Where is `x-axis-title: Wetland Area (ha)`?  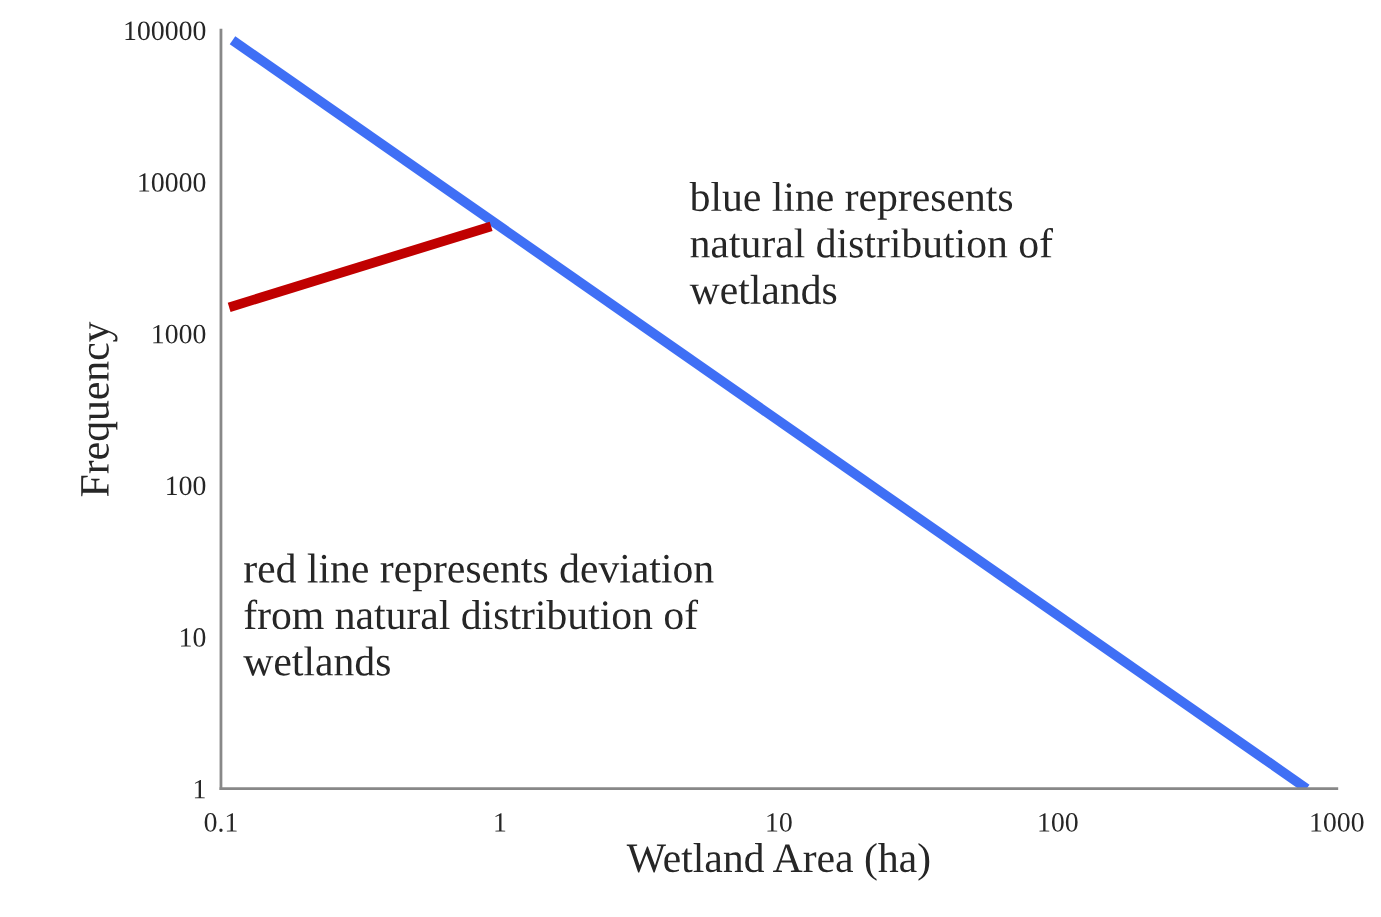
x-axis-title: Wetland Area (ha) is located at coordinates (778, 861).